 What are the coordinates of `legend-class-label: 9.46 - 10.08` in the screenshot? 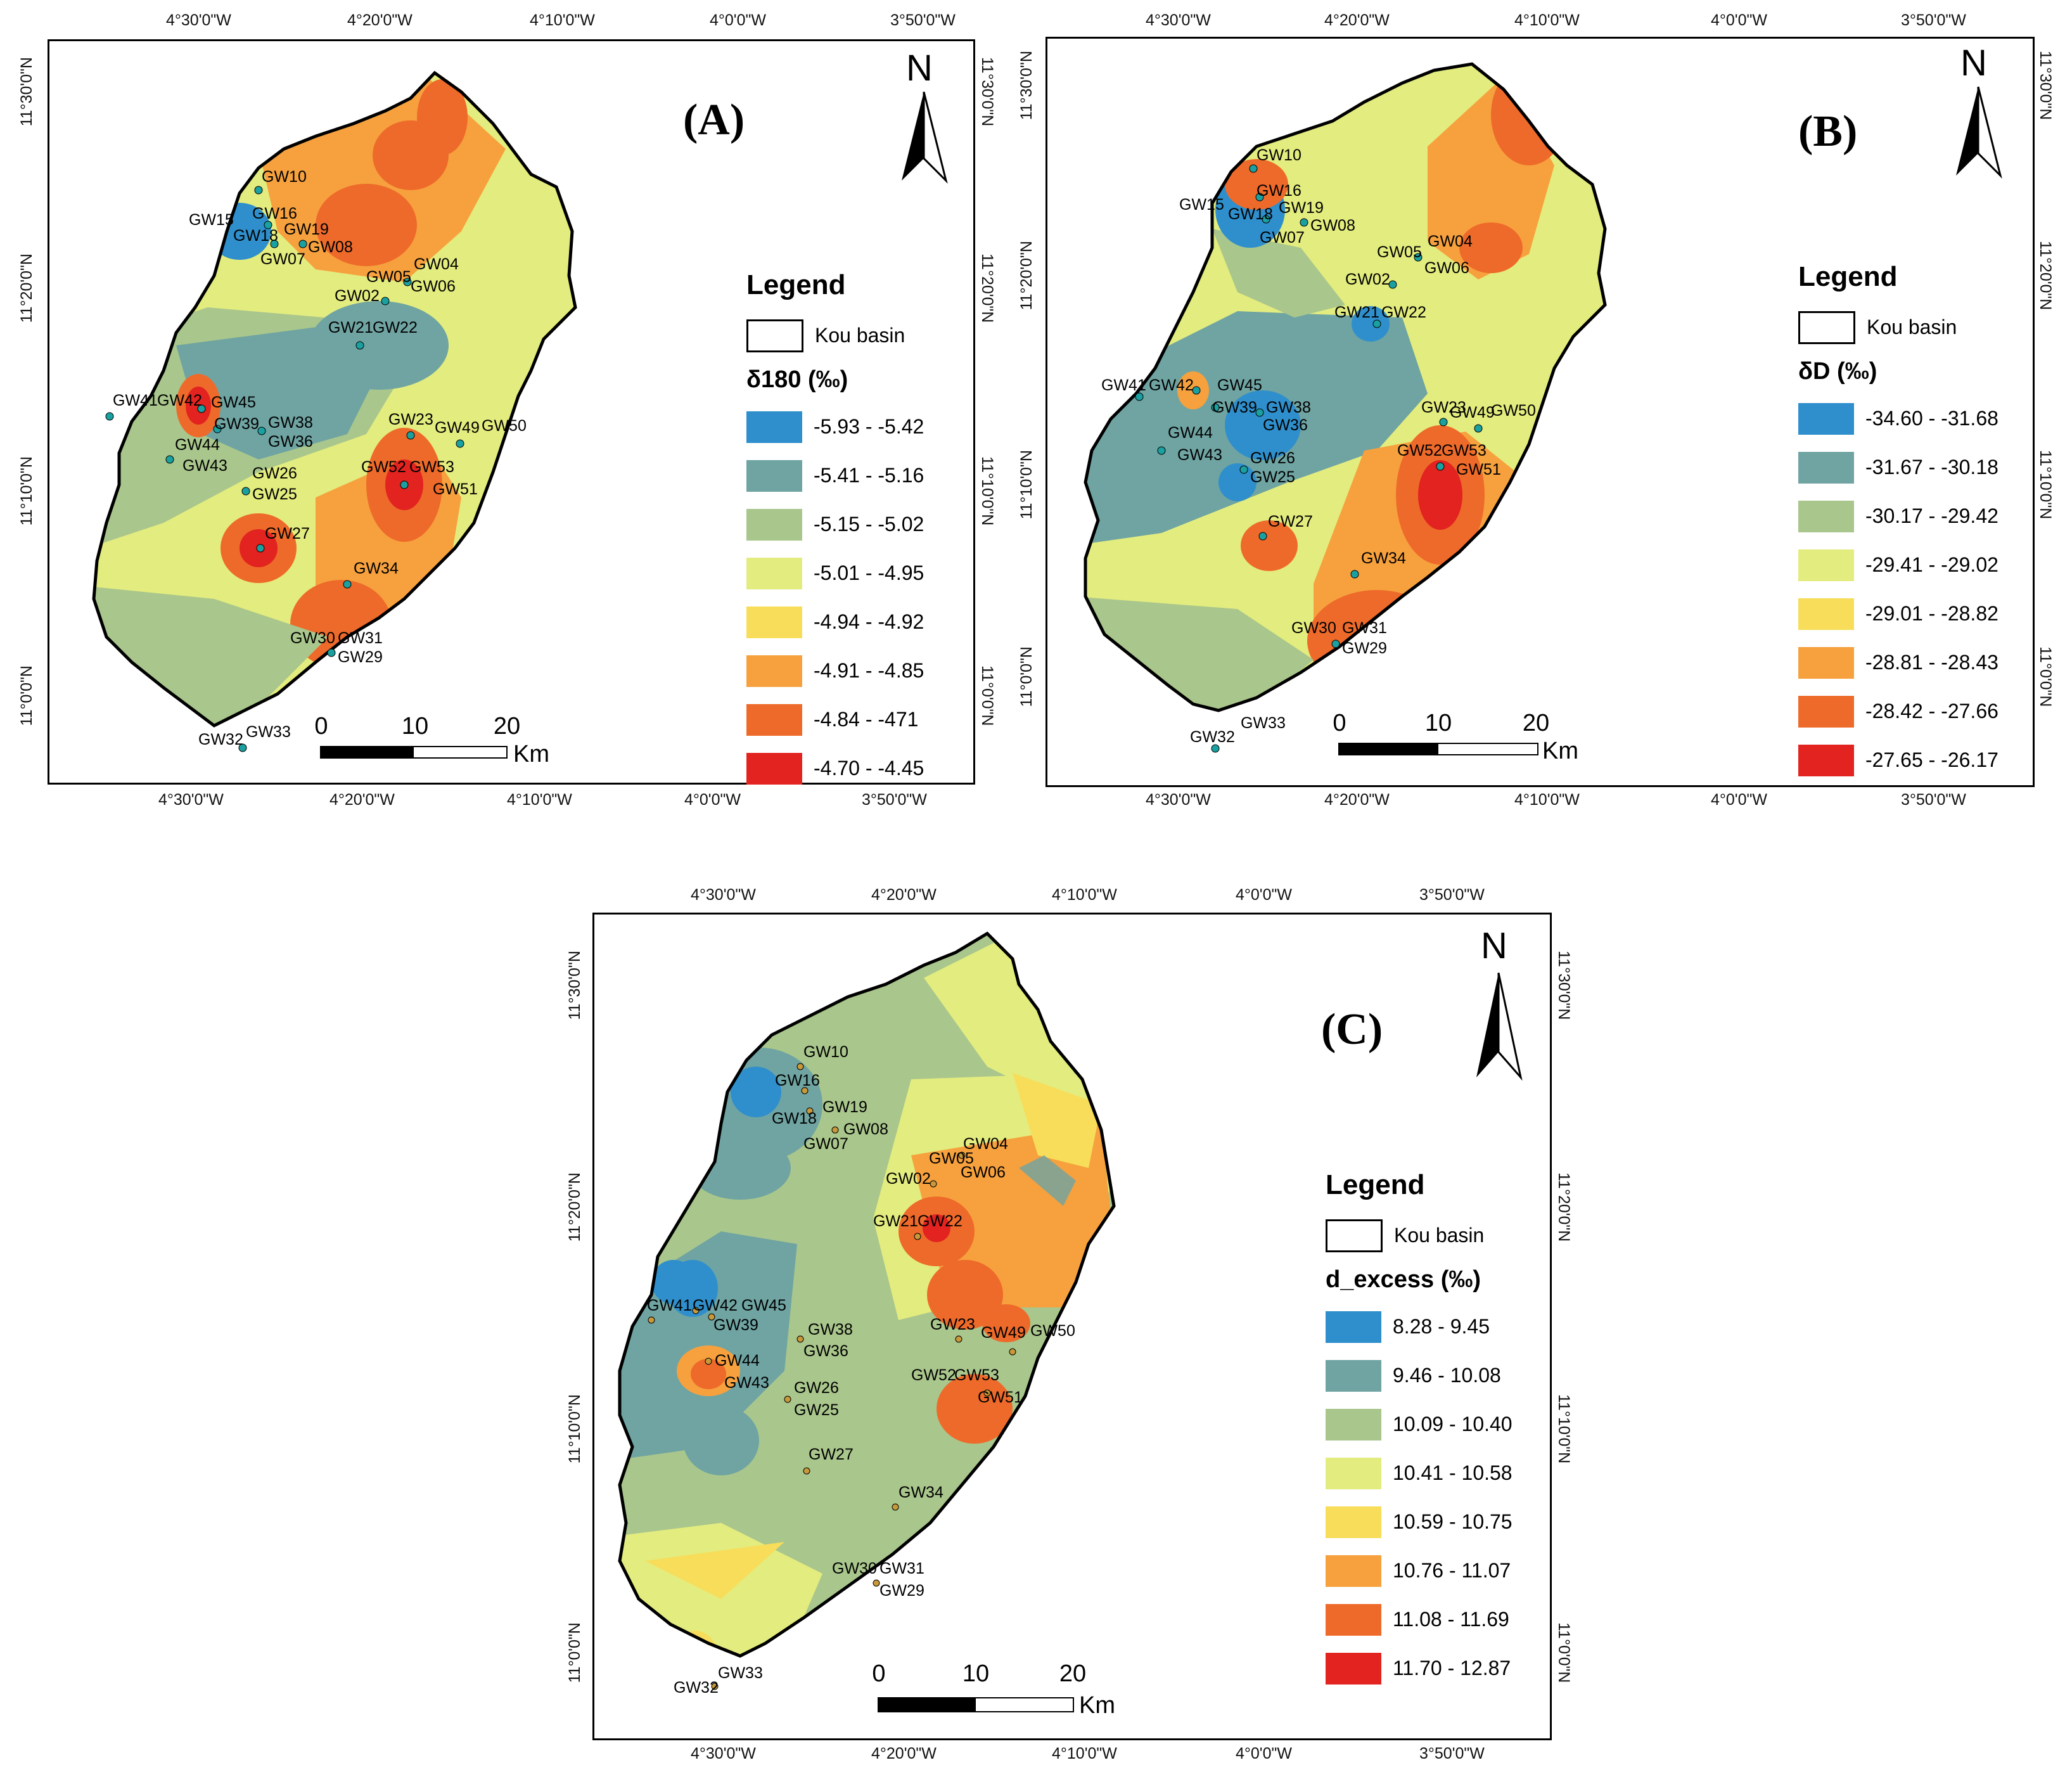 It's located at (1447, 1375).